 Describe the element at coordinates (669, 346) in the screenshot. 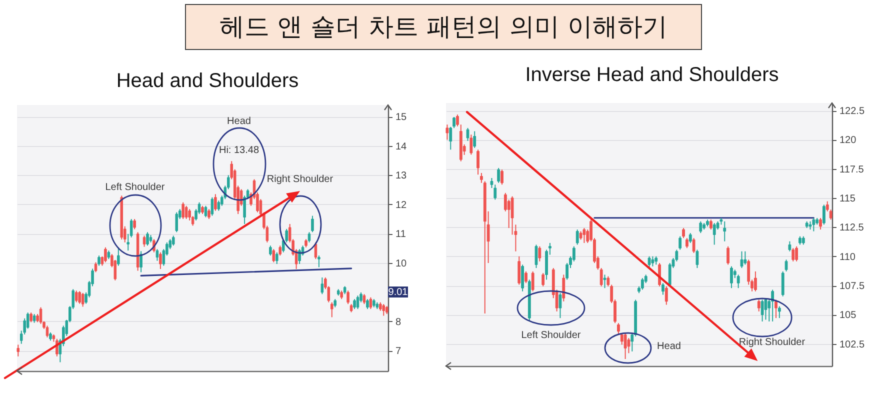

I see `annotation: Head` at that location.